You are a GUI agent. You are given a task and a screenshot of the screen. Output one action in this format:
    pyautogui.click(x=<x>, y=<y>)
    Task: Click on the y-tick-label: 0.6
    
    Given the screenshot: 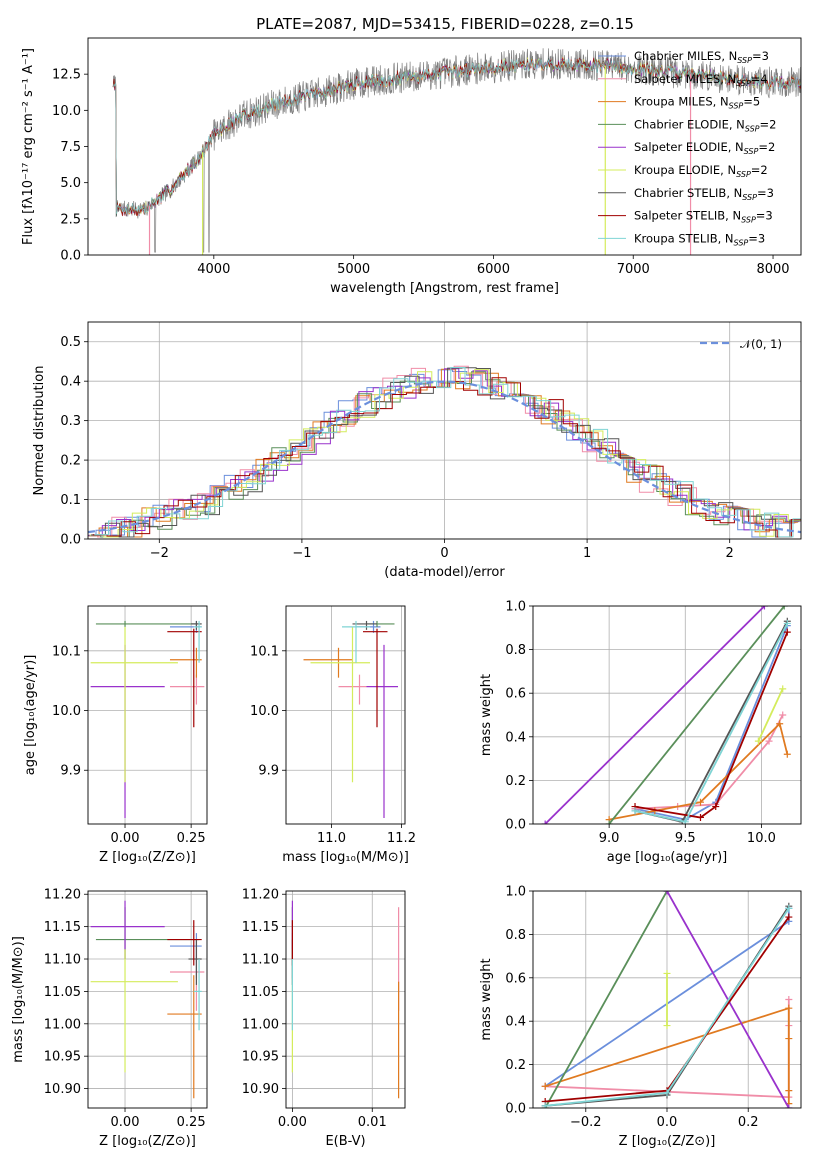 What is the action you would take?
    pyautogui.click(x=515, y=978)
    